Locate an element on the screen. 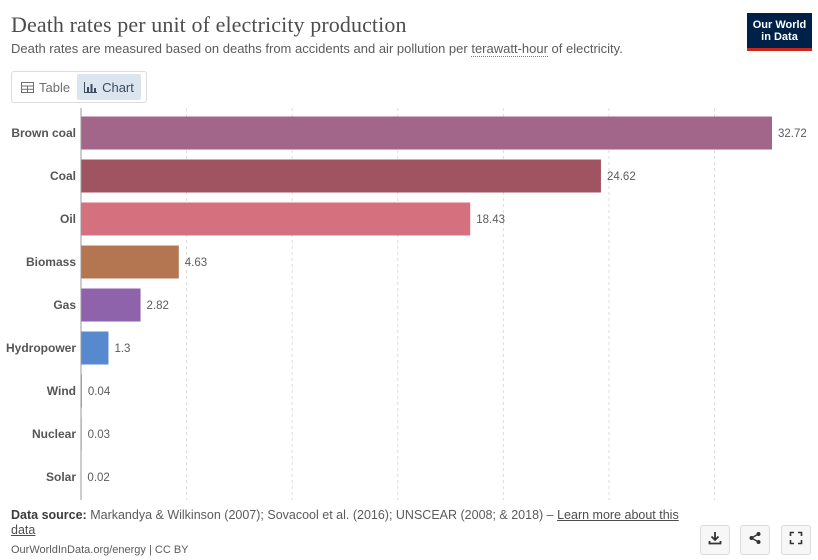 The height and width of the screenshot is (560, 818). tab-chart: Chart is located at coordinates (109, 87).